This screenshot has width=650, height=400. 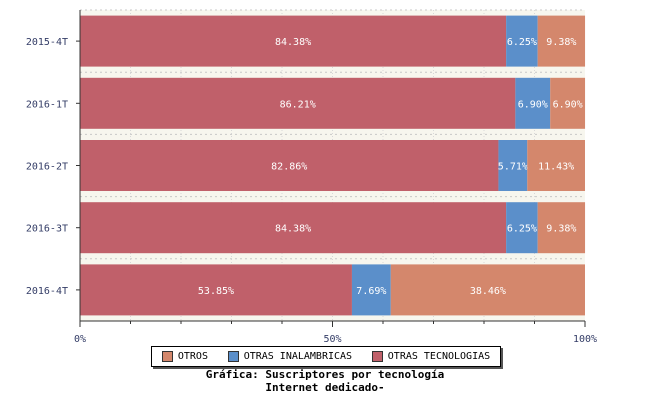 I want to click on y-tick-label: 2016-3T, so click(x=47, y=229).